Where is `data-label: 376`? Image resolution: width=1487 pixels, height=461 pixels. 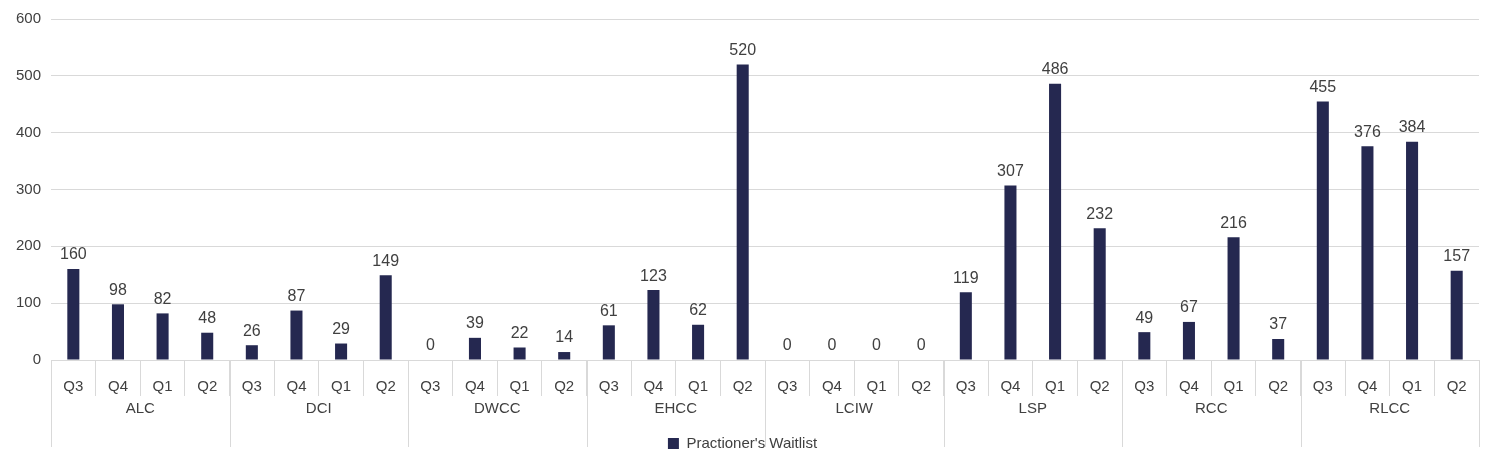
data-label: 376 is located at coordinates (1367, 131).